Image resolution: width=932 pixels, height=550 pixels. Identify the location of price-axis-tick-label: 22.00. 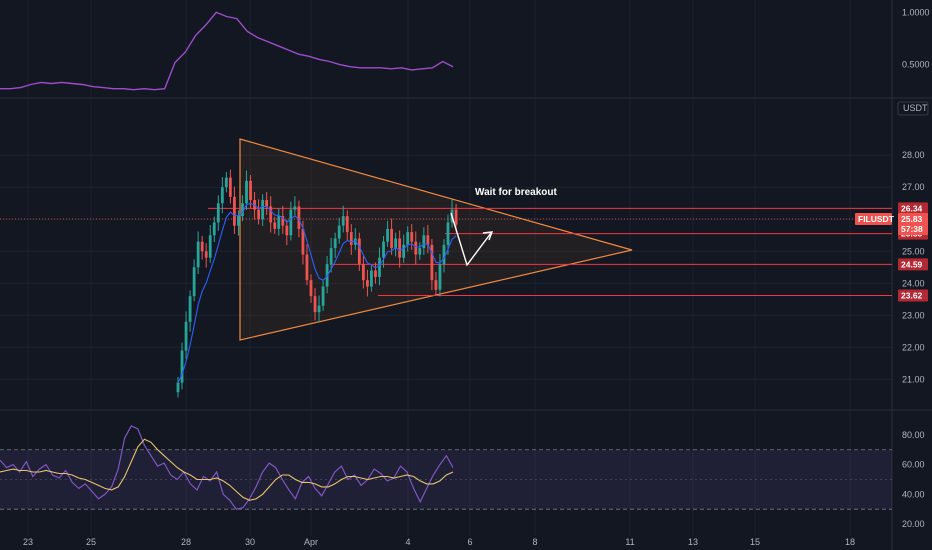
(913, 347).